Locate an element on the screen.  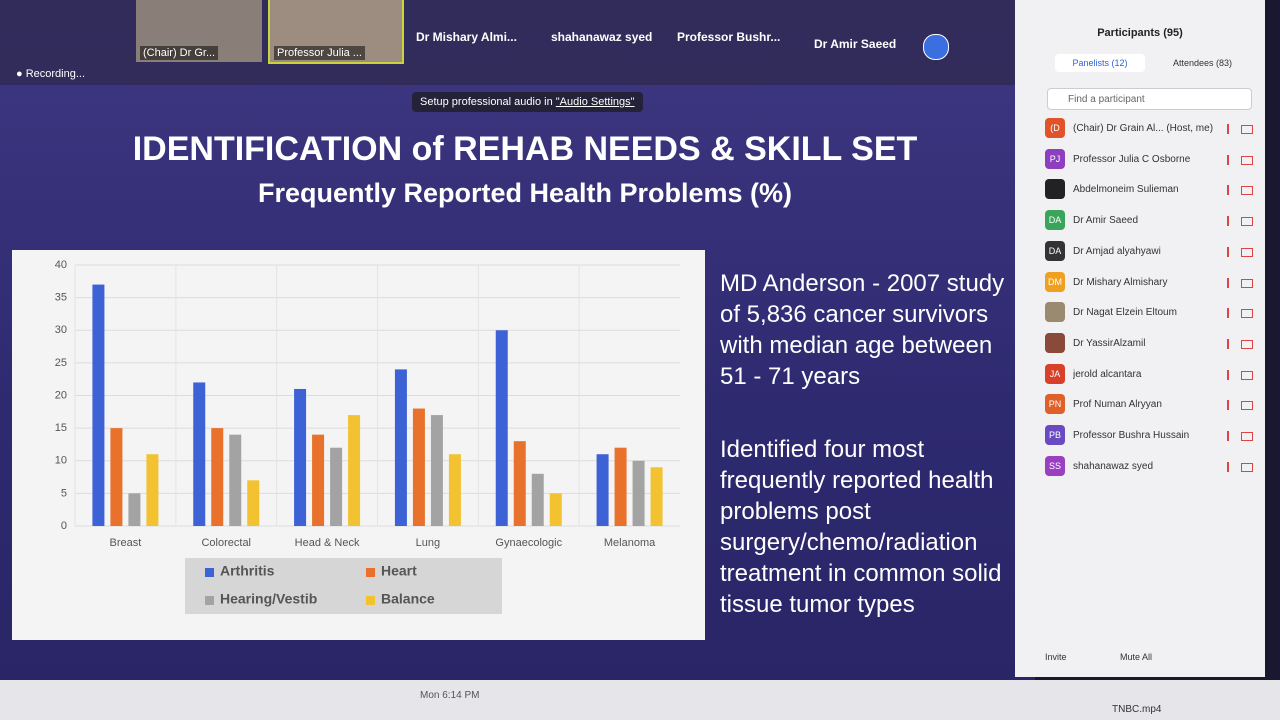
participant-name: Abdelmoneim Sulieman is located at coordinates (1126, 190).